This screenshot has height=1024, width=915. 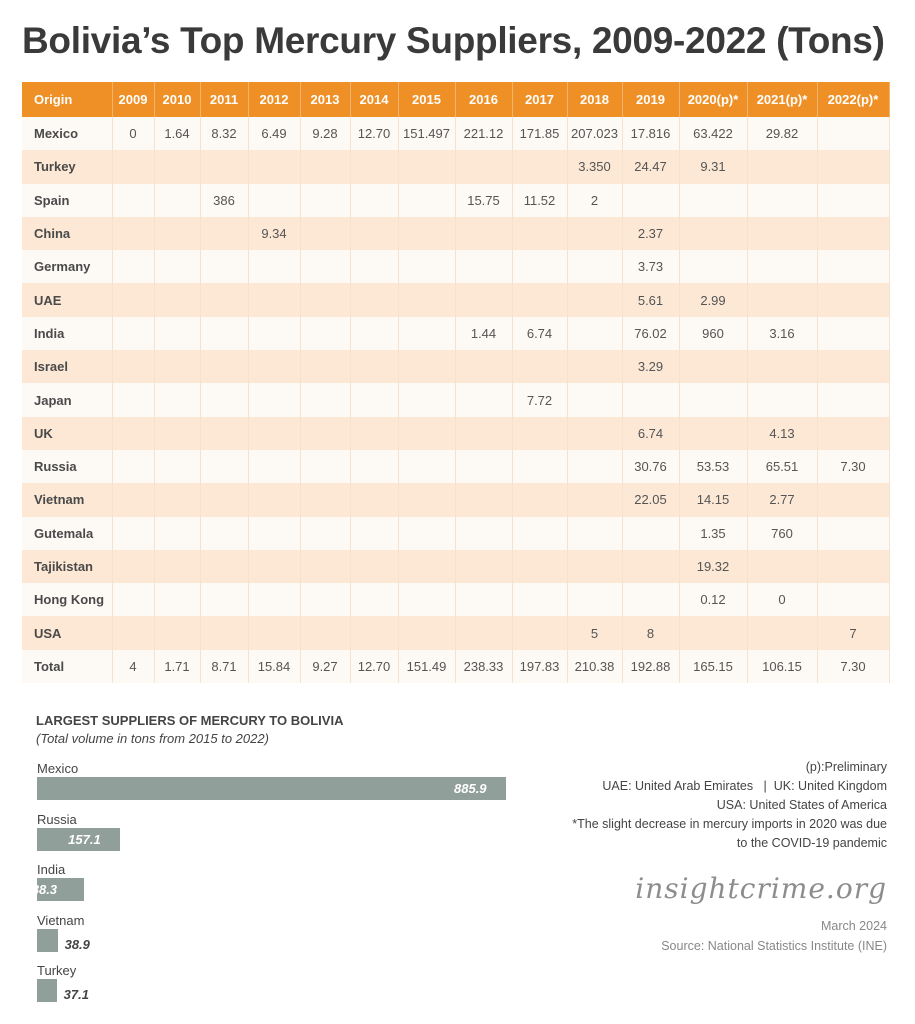 What do you see at coordinates (51, 869) in the screenshot?
I see `bar-label: India` at bounding box center [51, 869].